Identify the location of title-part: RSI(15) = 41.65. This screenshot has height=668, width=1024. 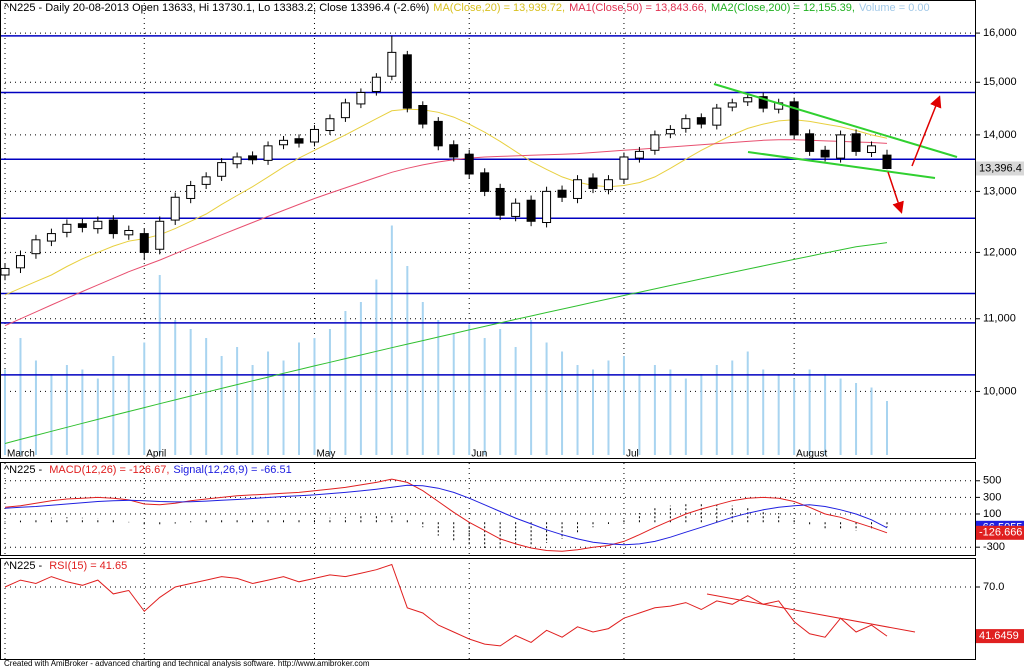
(88, 566).